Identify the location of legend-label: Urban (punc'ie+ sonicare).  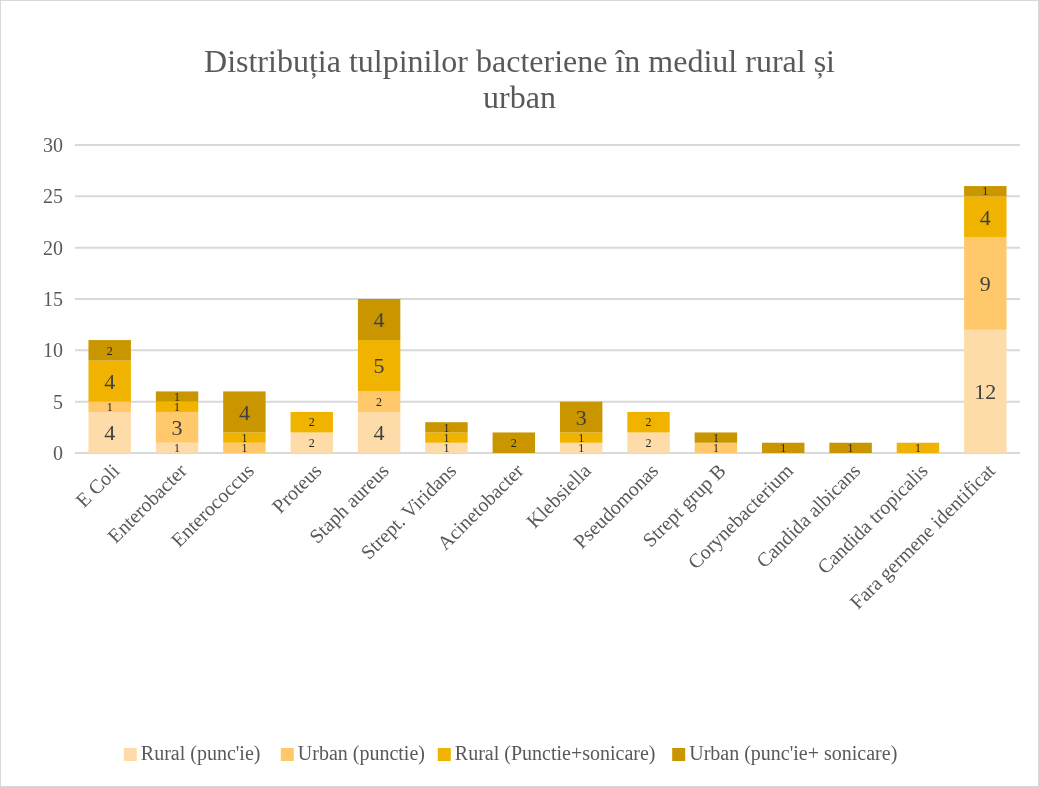
(793, 753).